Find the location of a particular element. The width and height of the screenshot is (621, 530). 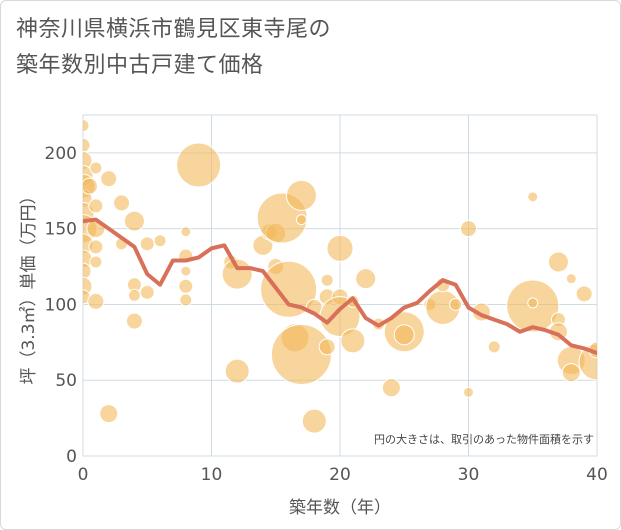

chart-title-line-1: 神奈川県横浜市鶴見区東寺尾の is located at coordinates (174, 29).